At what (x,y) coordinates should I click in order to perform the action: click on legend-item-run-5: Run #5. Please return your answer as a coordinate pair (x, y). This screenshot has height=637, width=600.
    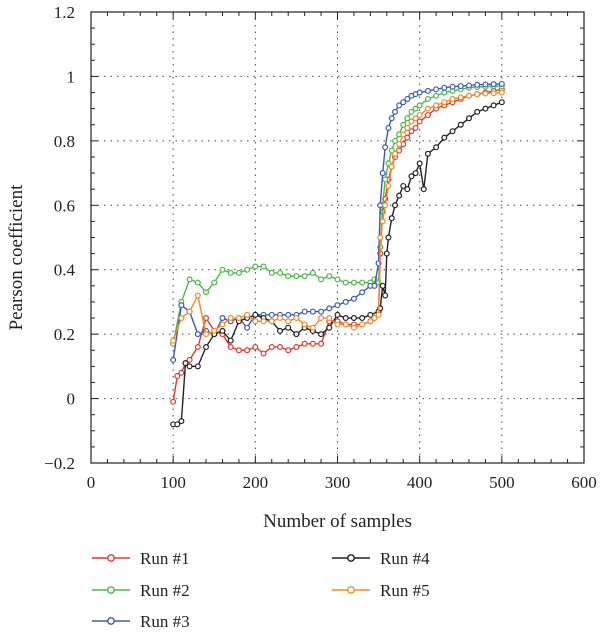
    Looking at the image, I should click on (381, 590).